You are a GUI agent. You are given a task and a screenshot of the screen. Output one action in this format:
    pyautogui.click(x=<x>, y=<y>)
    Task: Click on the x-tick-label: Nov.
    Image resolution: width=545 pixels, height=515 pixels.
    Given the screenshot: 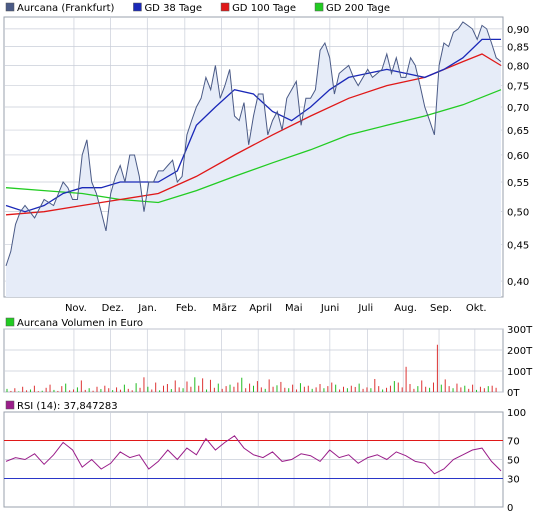 What is the action you would take?
    pyautogui.click(x=76, y=308)
    